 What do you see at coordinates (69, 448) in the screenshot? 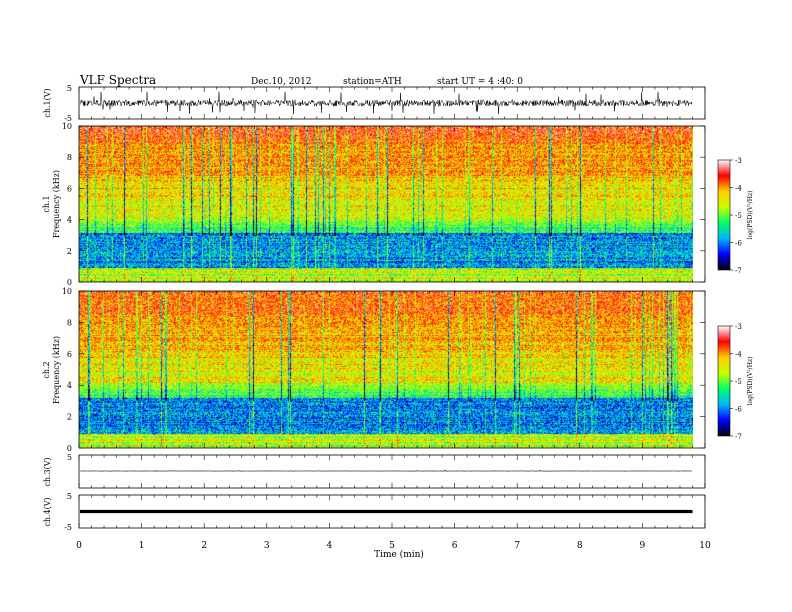
I see `ch2-spec-ytick-label: 0` at bounding box center [69, 448].